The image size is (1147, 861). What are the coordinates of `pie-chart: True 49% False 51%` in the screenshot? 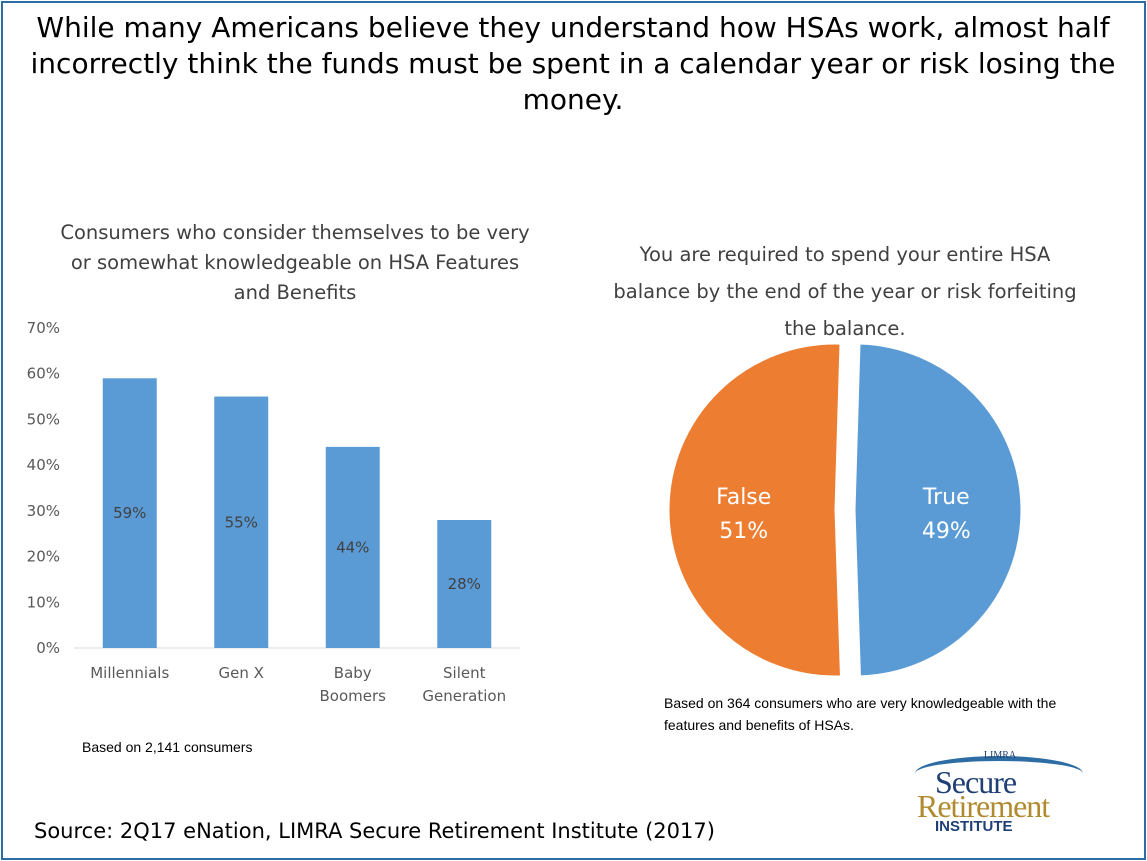 It's located at (845, 510).